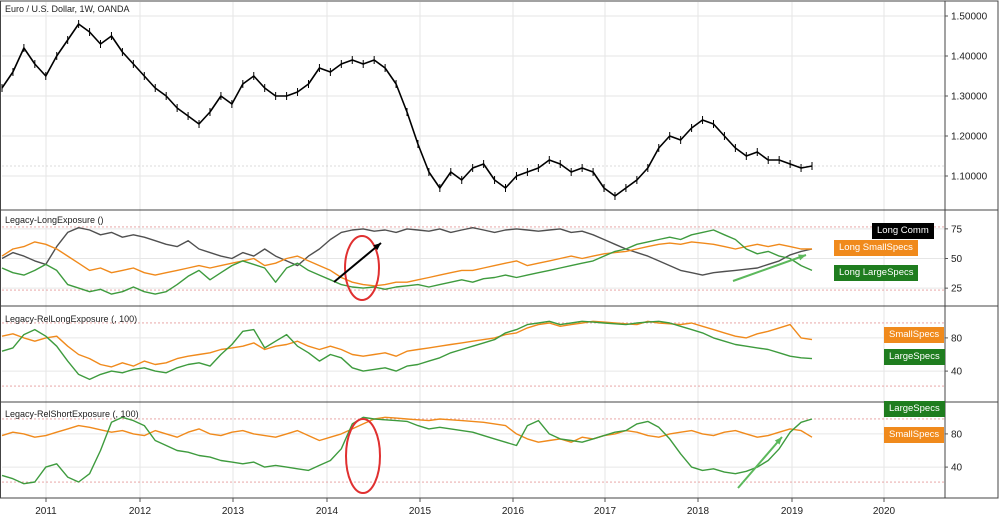  What do you see at coordinates (957, 259) in the screenshot?
I see `y-tick-label: 50` at bounding box center [957, 259].